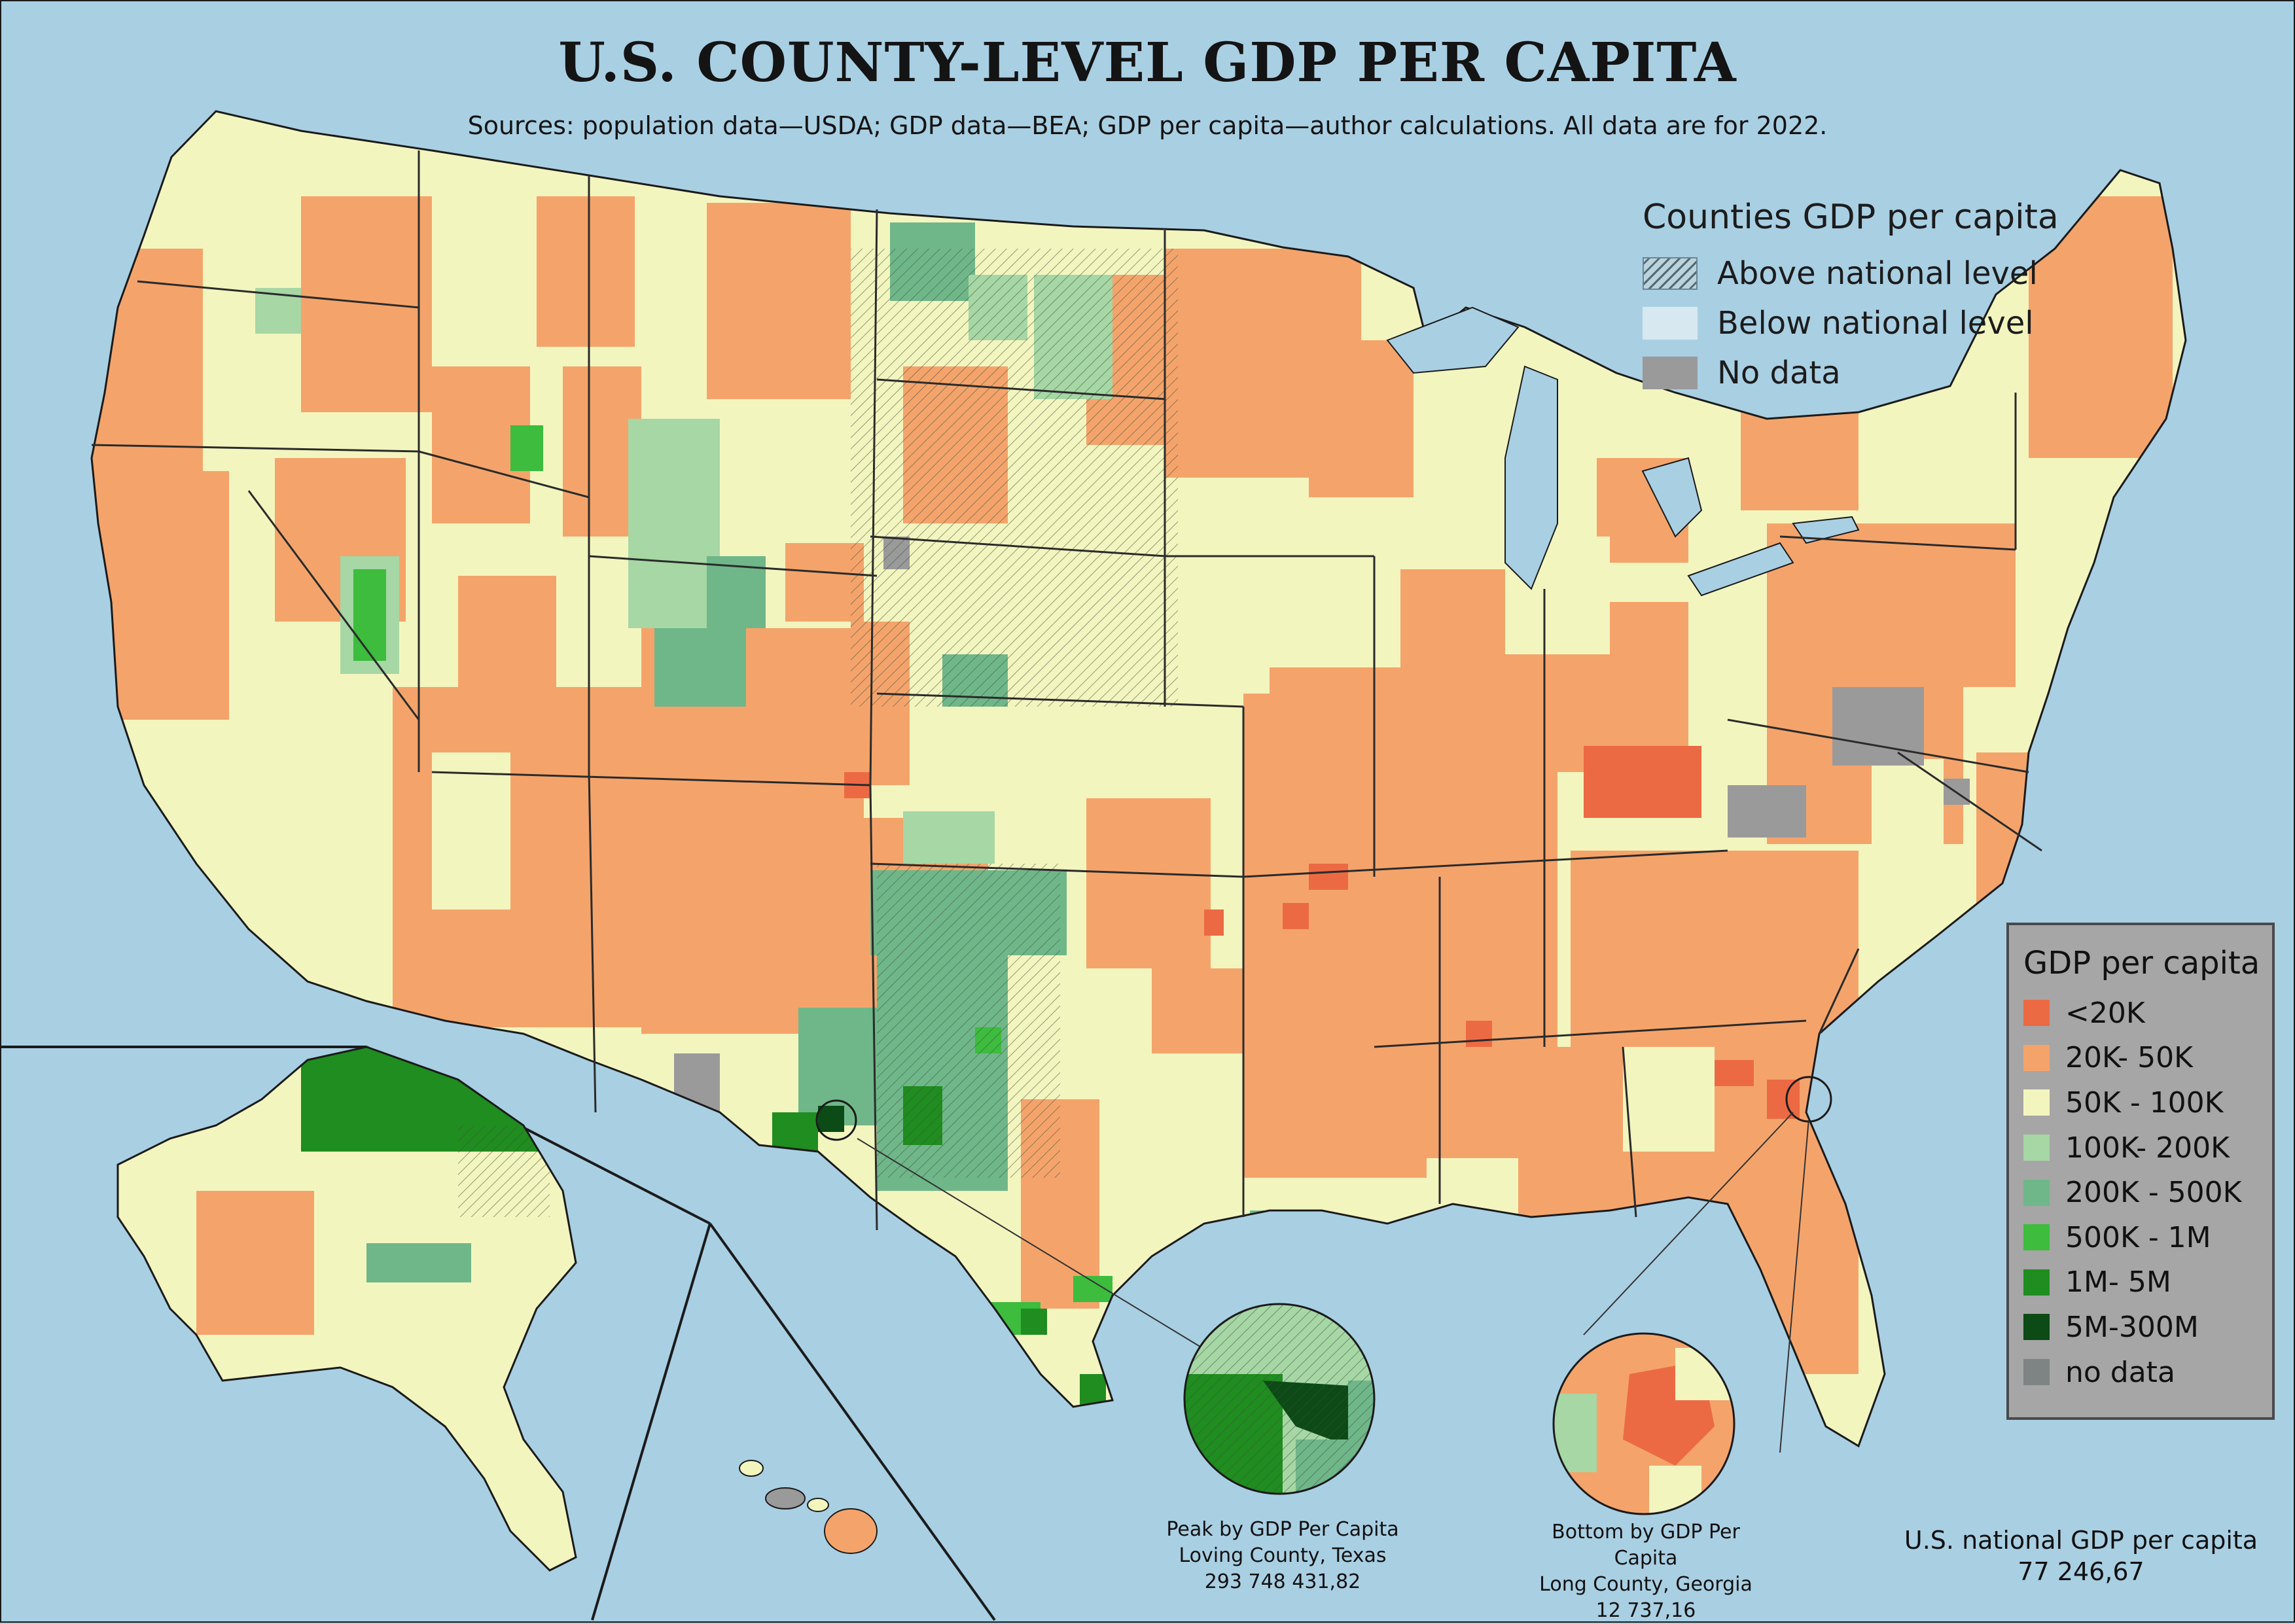 This screenshot has height=1624, width=2295. Describe the element at coordinates (2129, 1058) in the screenshot. I see `gdp-legend-label: 20K- 50K` at that location.